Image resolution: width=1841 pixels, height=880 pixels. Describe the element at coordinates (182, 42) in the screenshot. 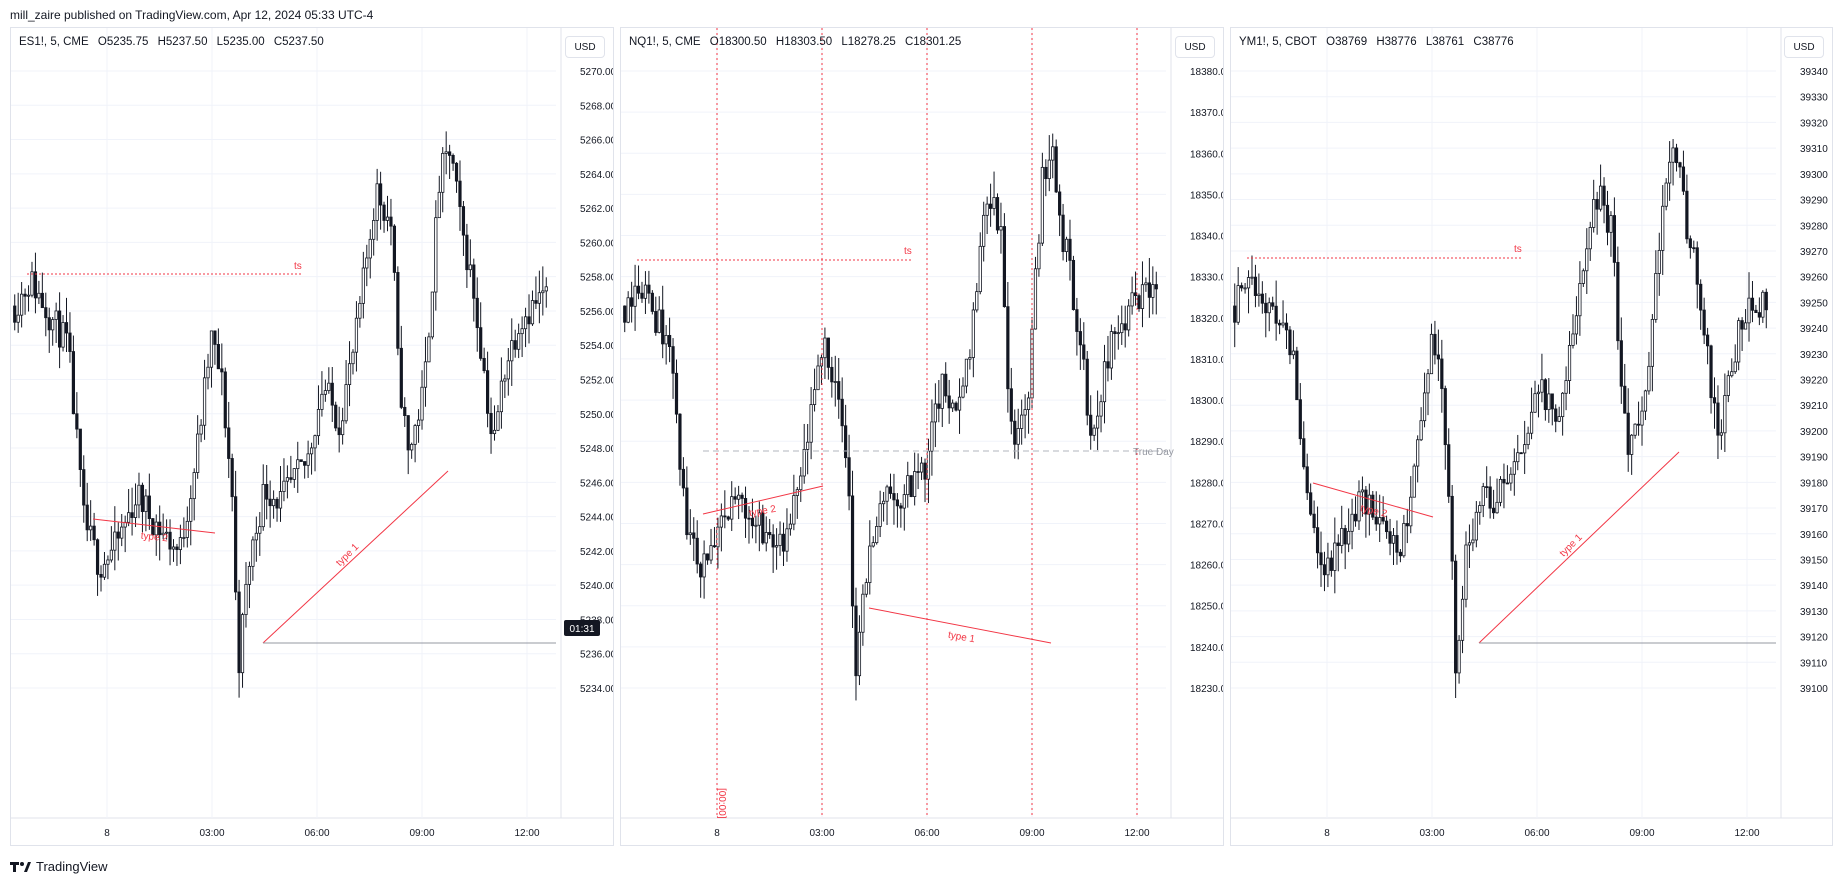

I see `high-value: H5237.50` at that location.